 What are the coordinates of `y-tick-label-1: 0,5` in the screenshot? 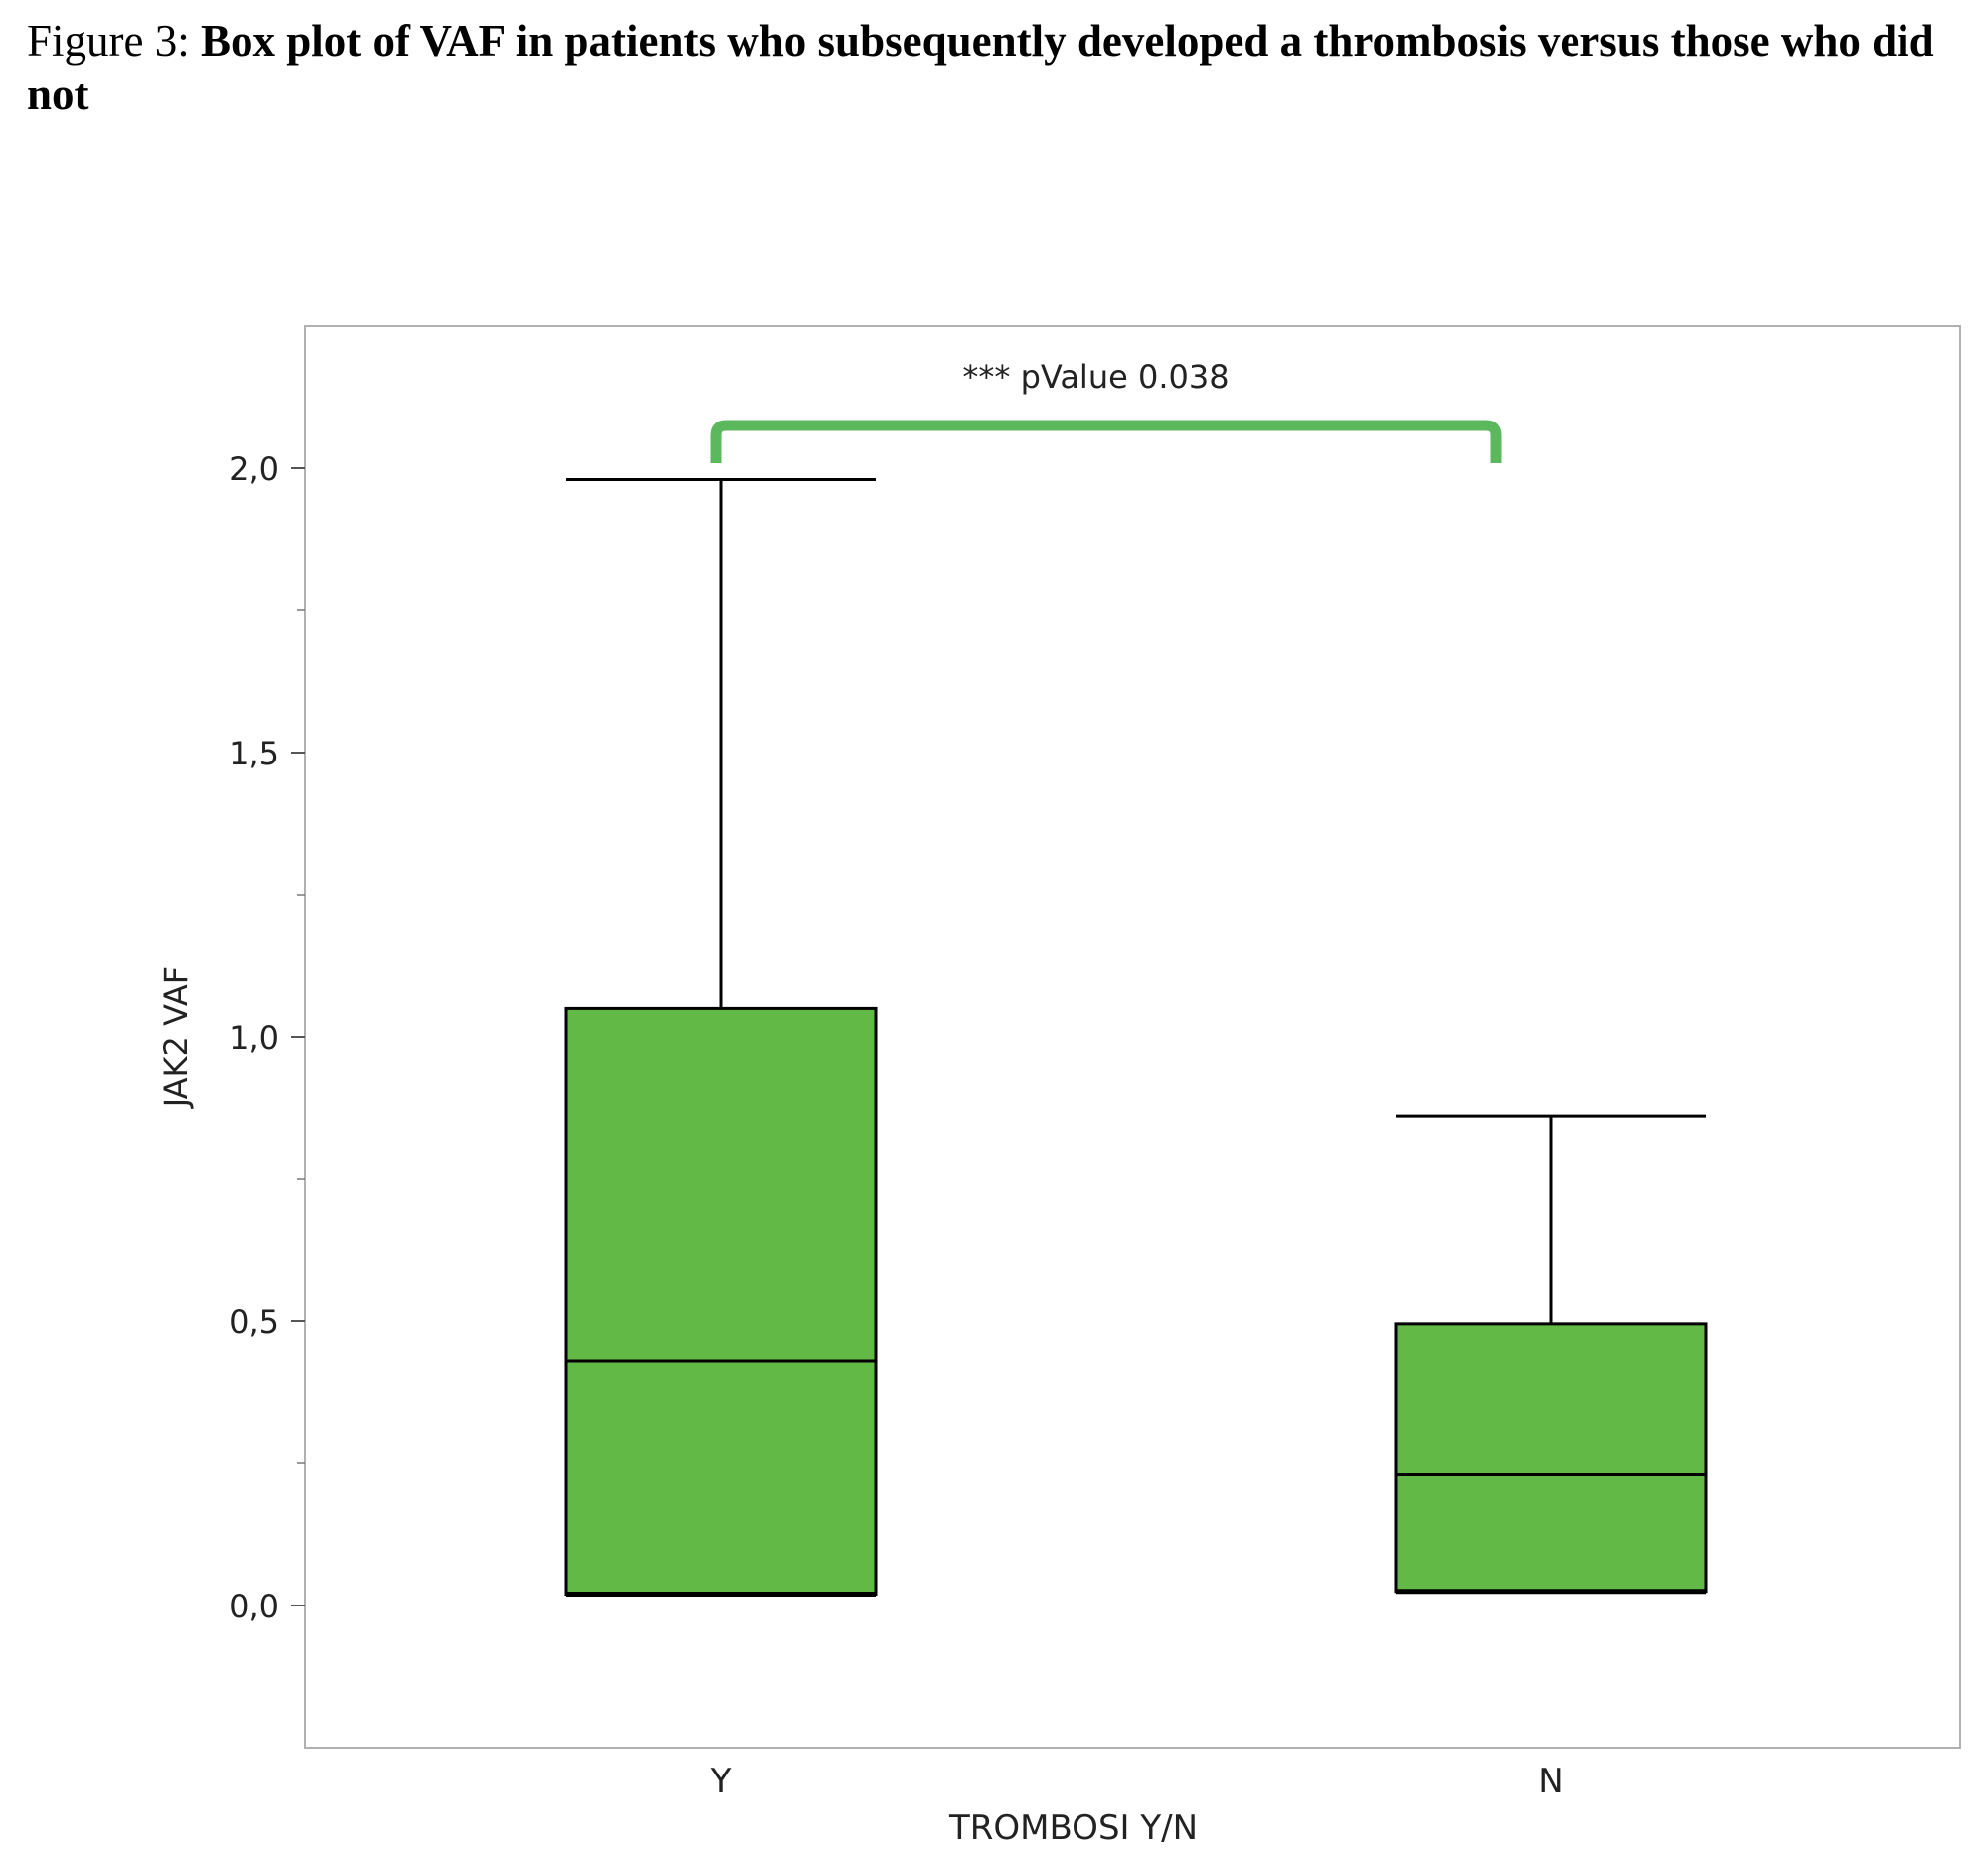 It's located at (254, 1322).